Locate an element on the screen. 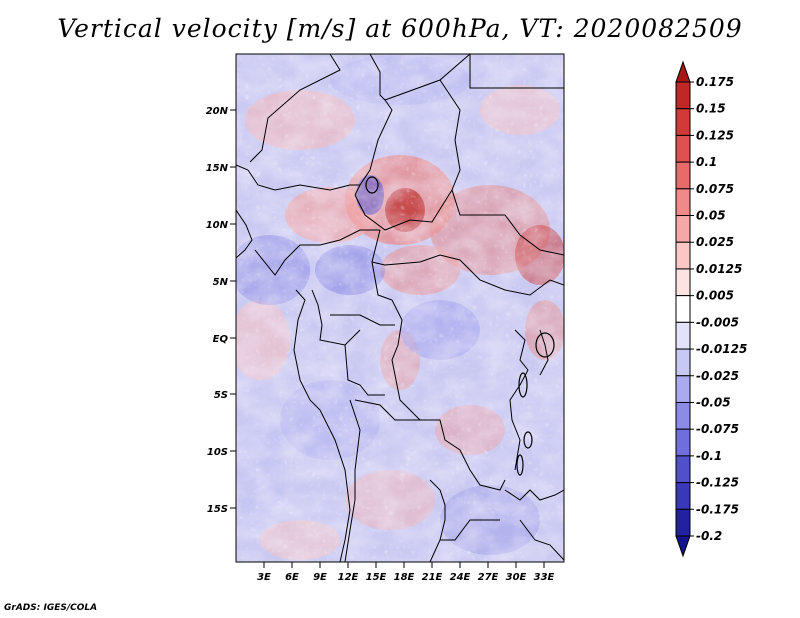  credit-label: GrADS: IGES/COLA is located at coordinates (51, 608).